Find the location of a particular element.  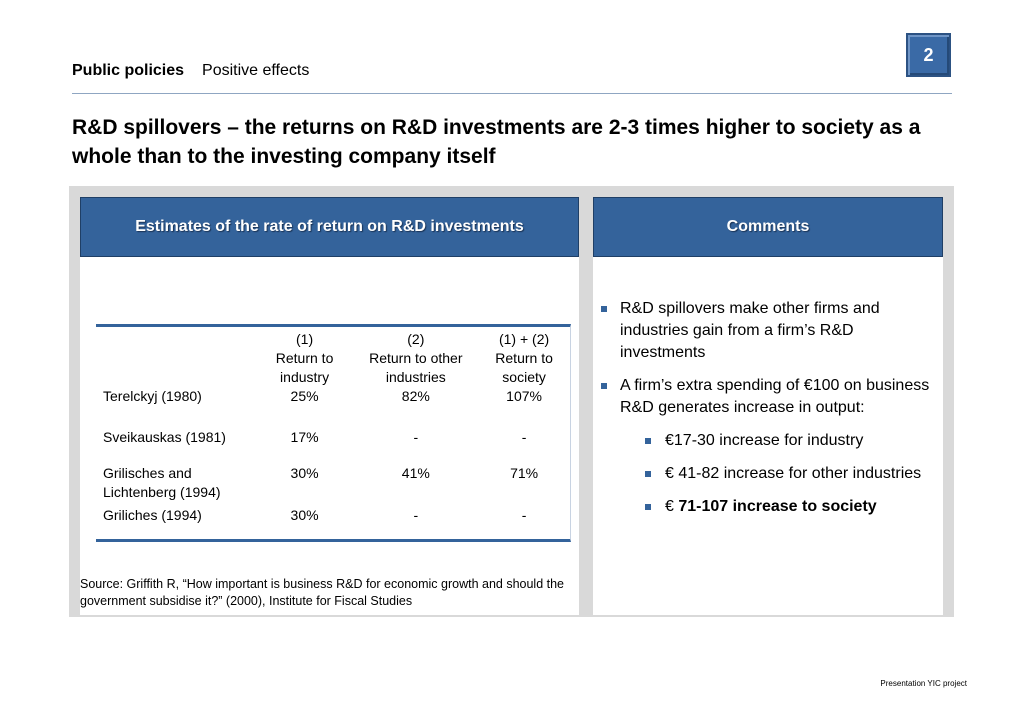

table-header-empty is located at coordinates (176, 357).